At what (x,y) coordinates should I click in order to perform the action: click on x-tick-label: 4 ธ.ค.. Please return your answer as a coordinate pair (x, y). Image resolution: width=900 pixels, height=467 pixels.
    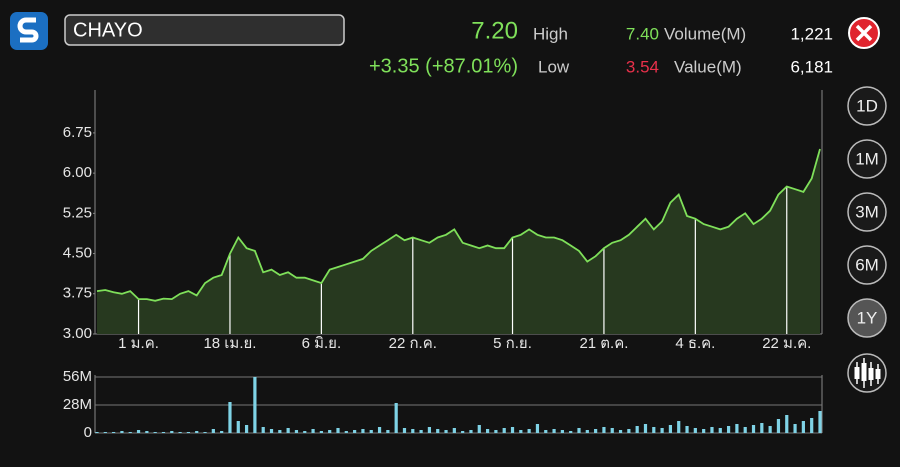
    Looking at the image, I should click on (695, 343).